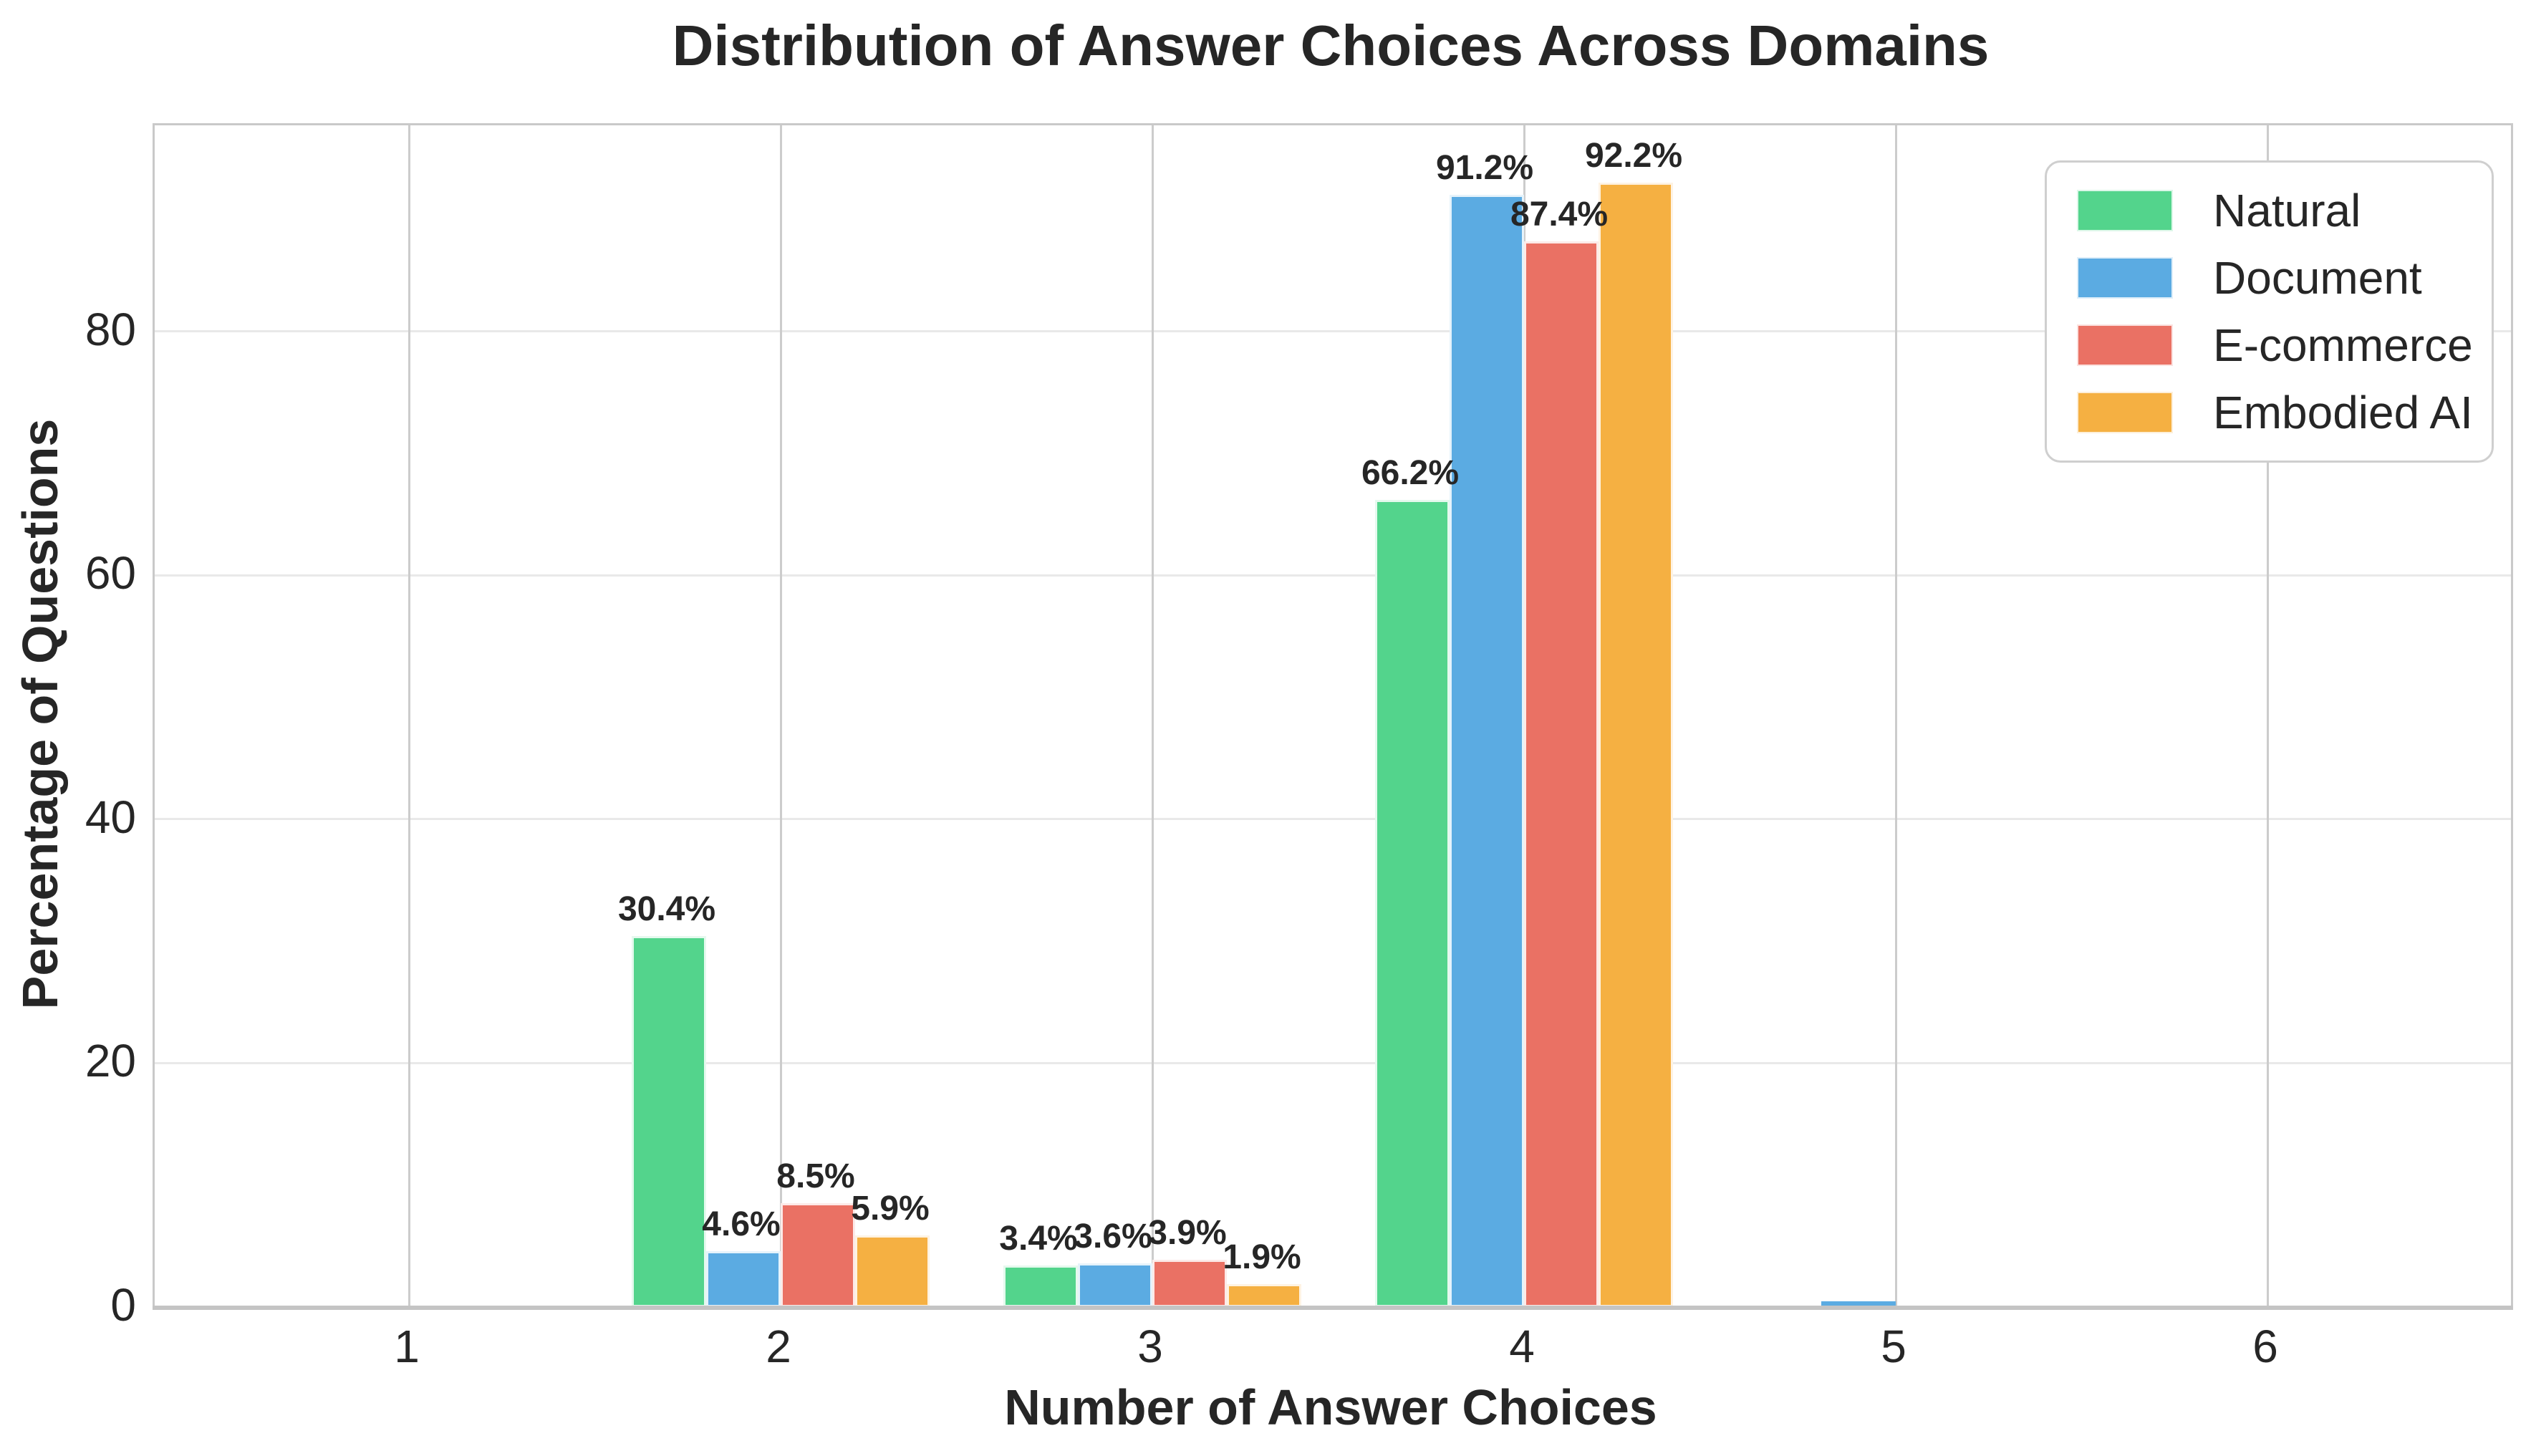  What do you see at coordinates (123, 1305) in the screenshot?
I see `y-tick-label-0: 0` at bounding box center [123, 1305].